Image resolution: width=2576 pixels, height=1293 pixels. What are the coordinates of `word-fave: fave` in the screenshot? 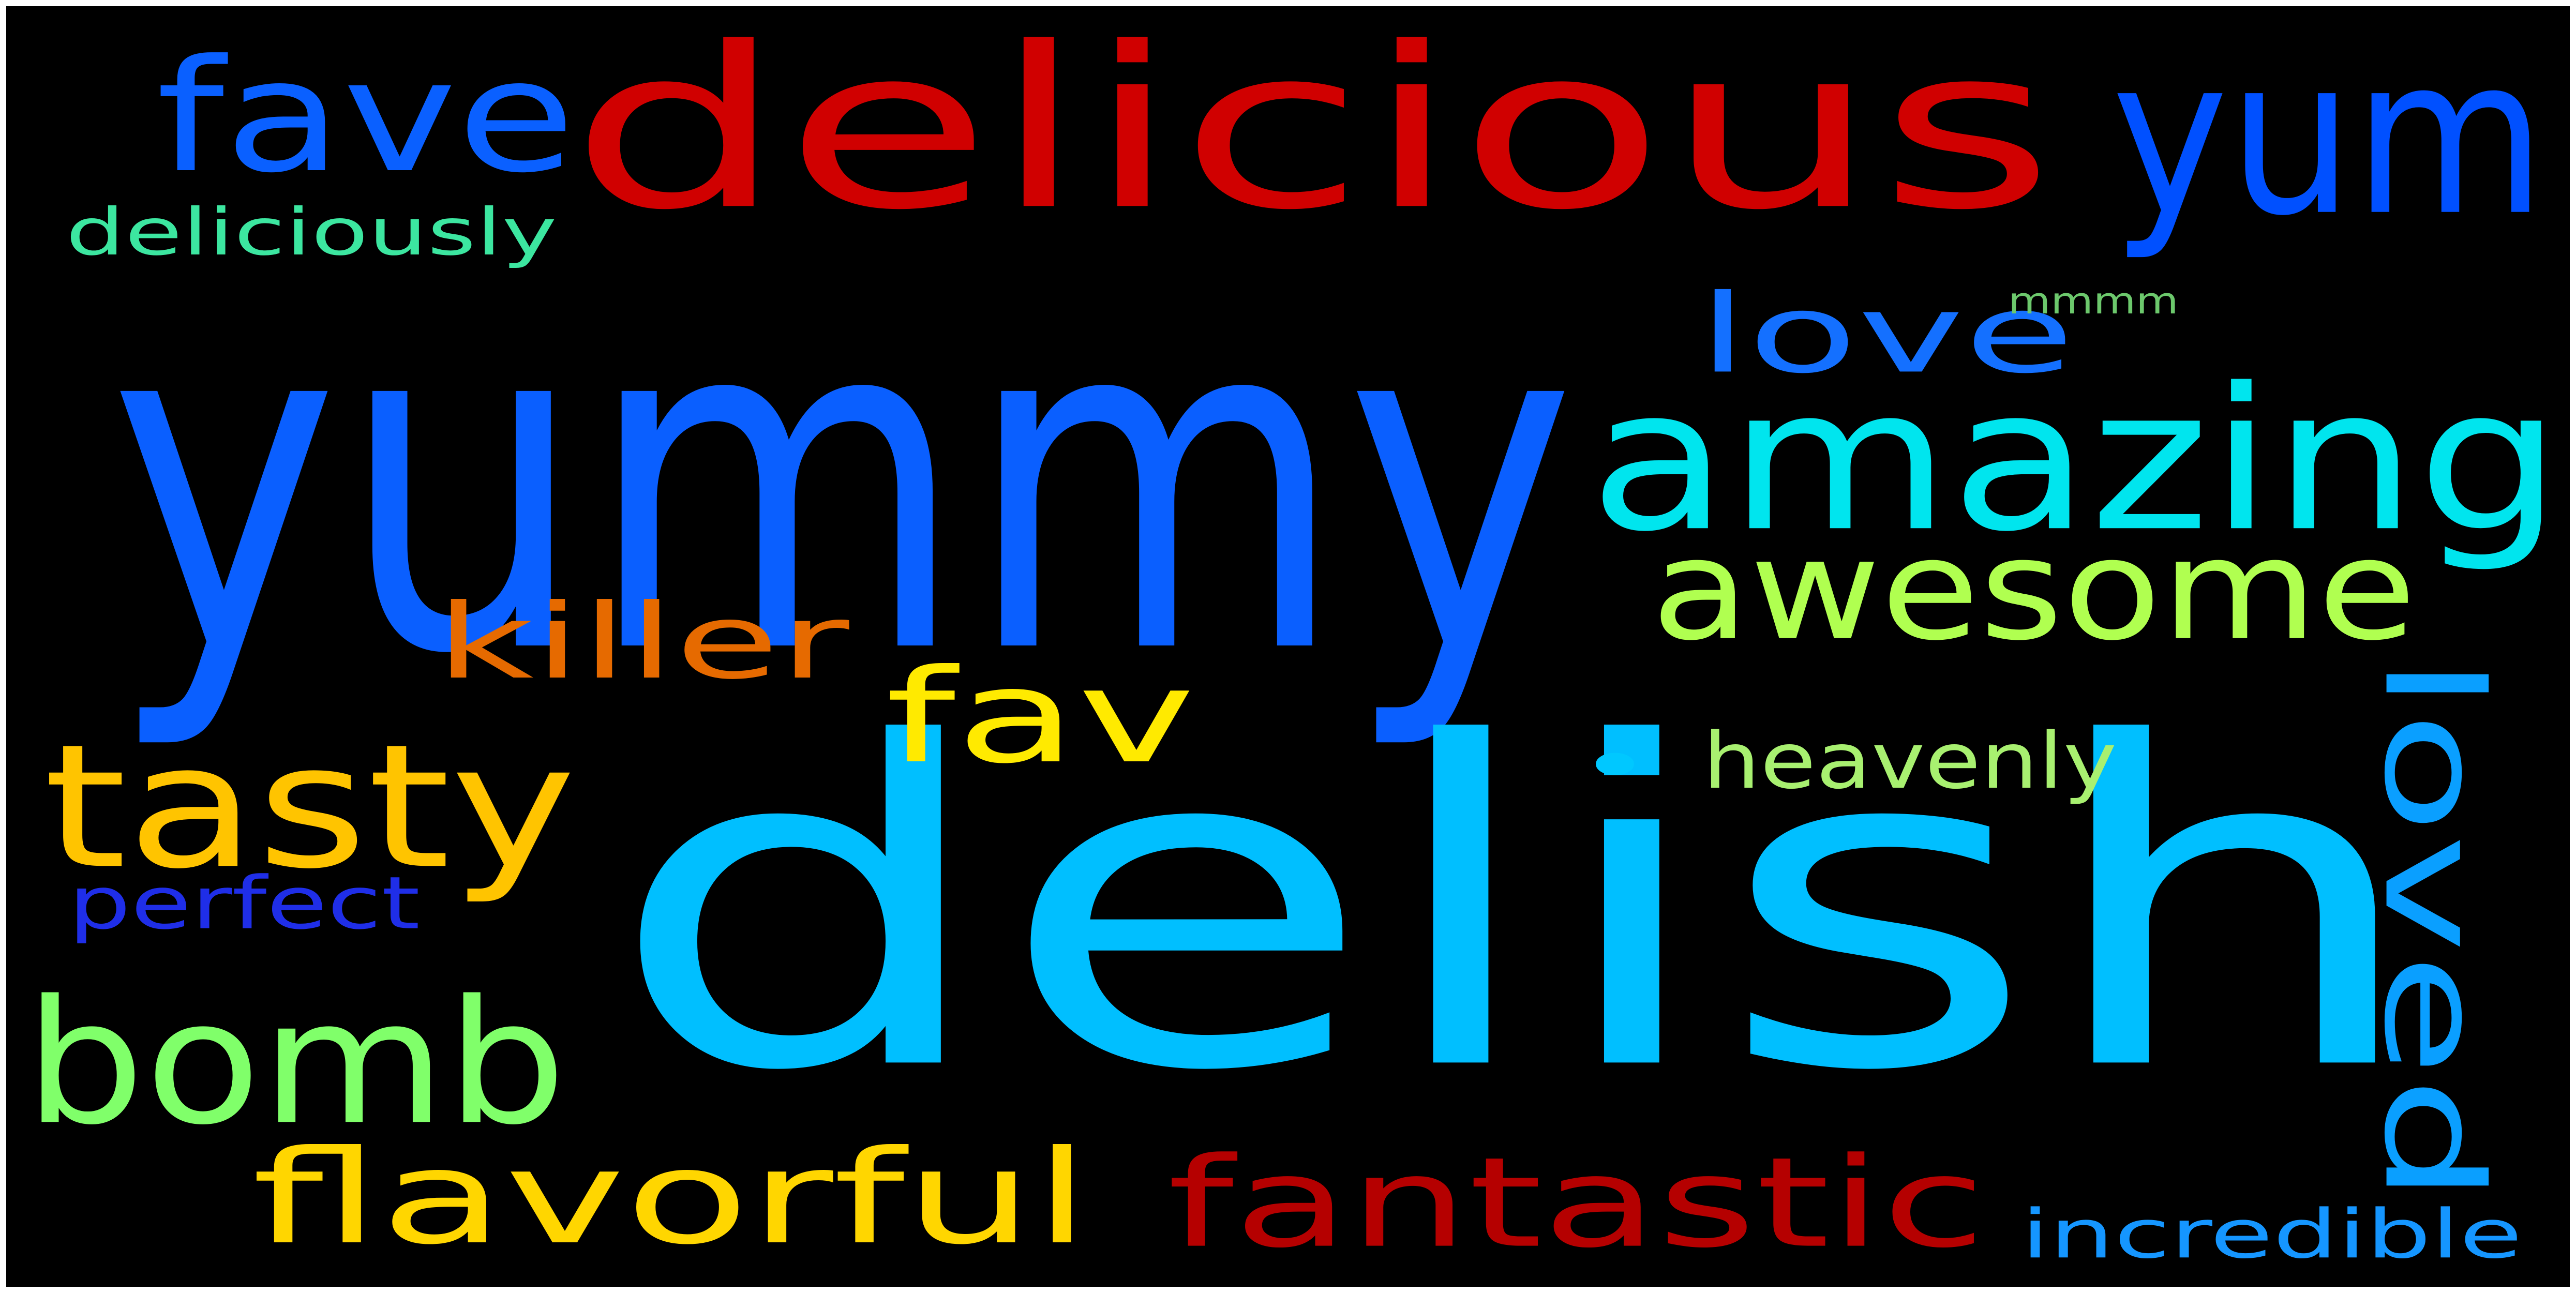 It's located at (366, 116).